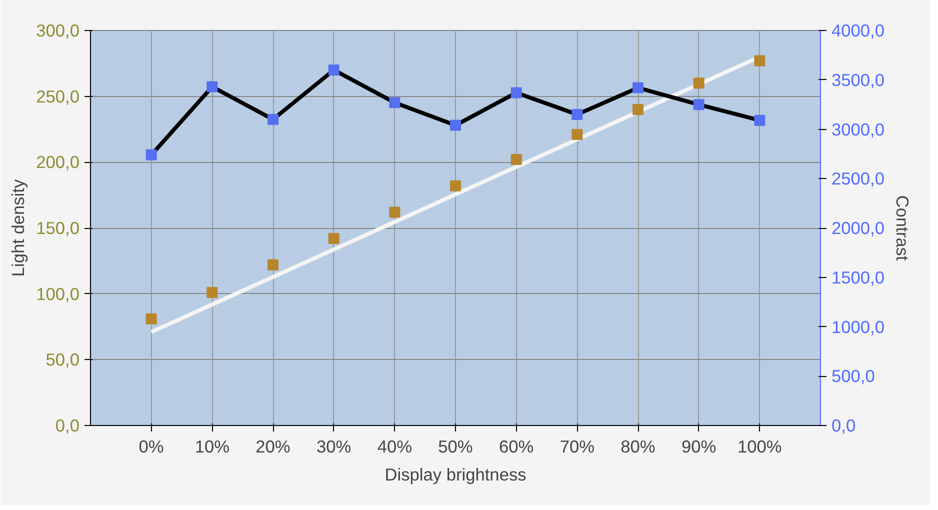 This screenshot has height=510, width=938. Describe the element at coordinates (67, 426) in the screenshot. I see `y-tick-label: 0,0` at that location.